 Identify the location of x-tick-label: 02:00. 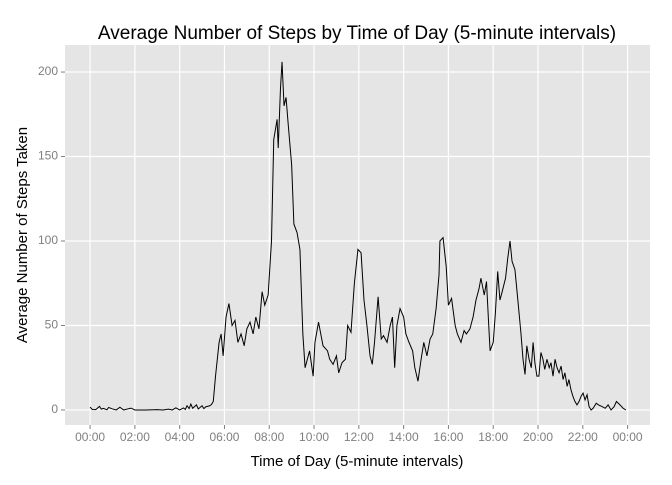
(135, 437).